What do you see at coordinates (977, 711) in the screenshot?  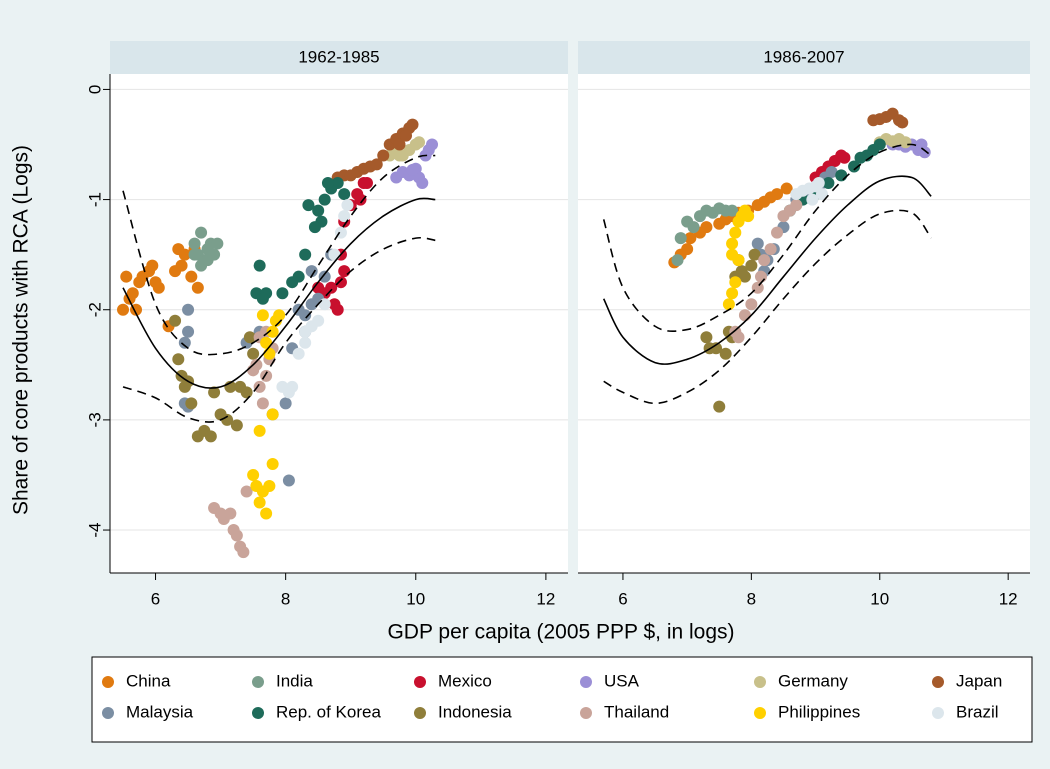 I see `legend-label: Brazil` at bounding box center [977, 711].